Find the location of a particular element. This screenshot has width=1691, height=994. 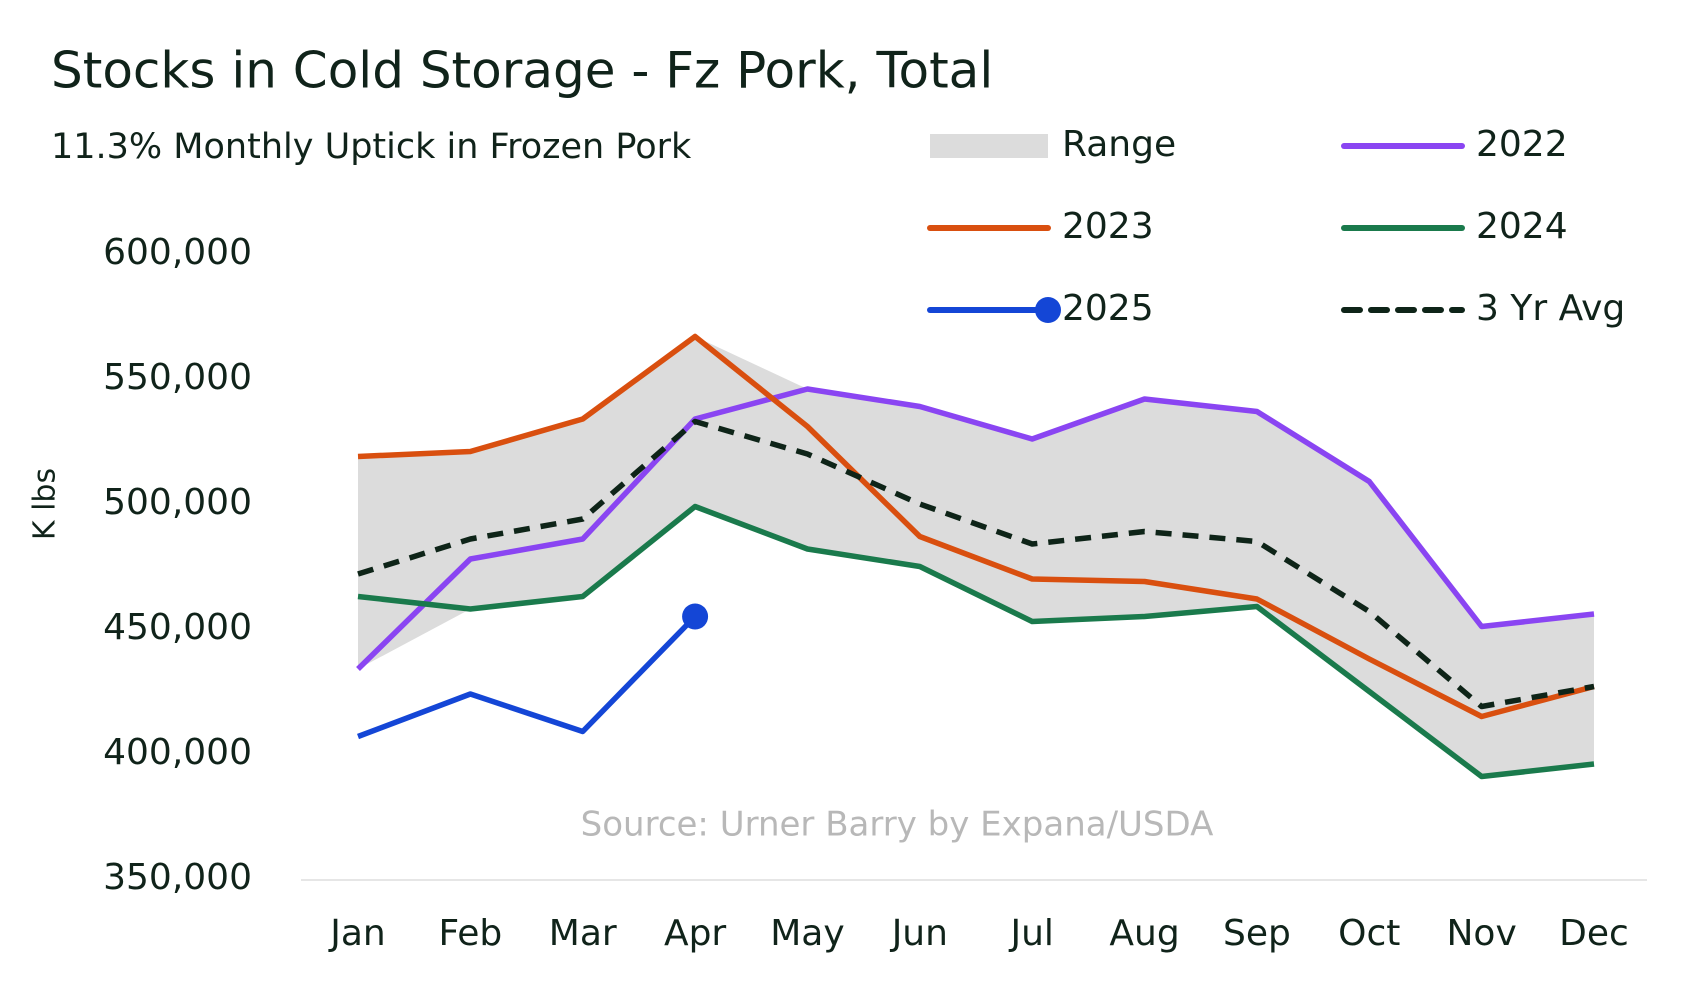

legend-label: Range is located at coordinates (1119, 144).